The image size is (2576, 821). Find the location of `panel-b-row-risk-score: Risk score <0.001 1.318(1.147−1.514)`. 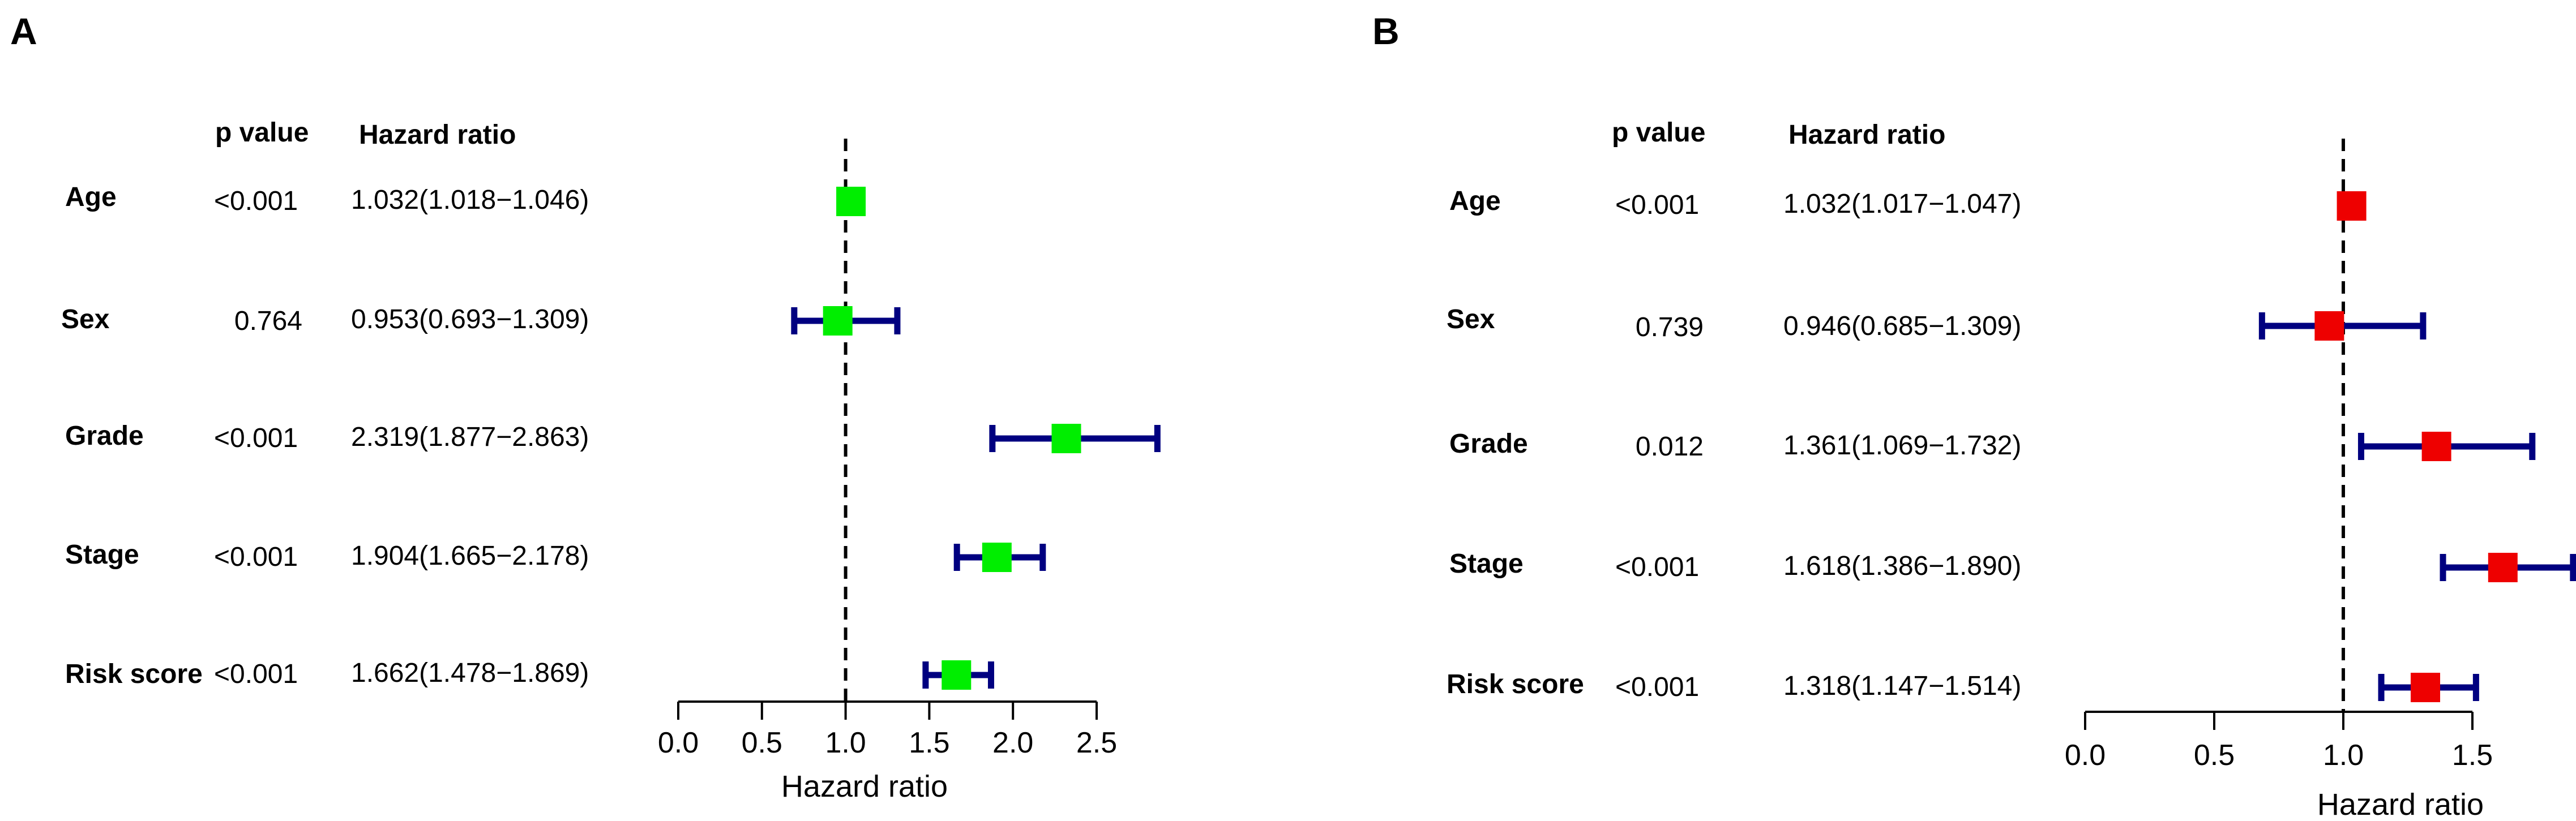

panel-b-row-risk-score: Risk score <0.001 1.318(1.147−1.514) is located at coordinates (1734, 685).